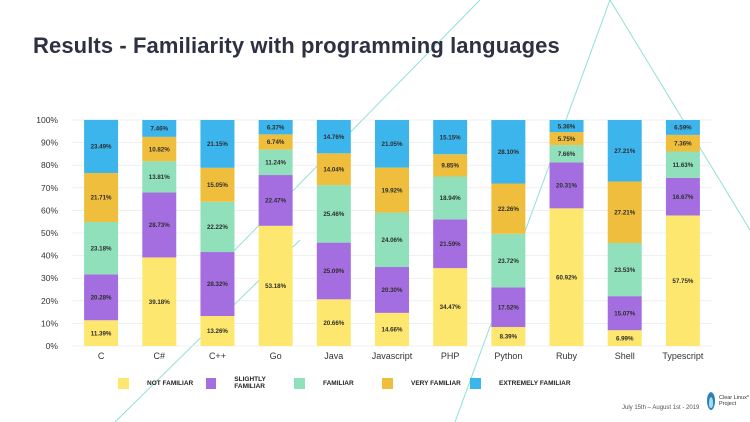 This screenshot has width=750, height=422. I want to click on legend-label: EXTREMELY FAMILIAR, so click(535, 383).